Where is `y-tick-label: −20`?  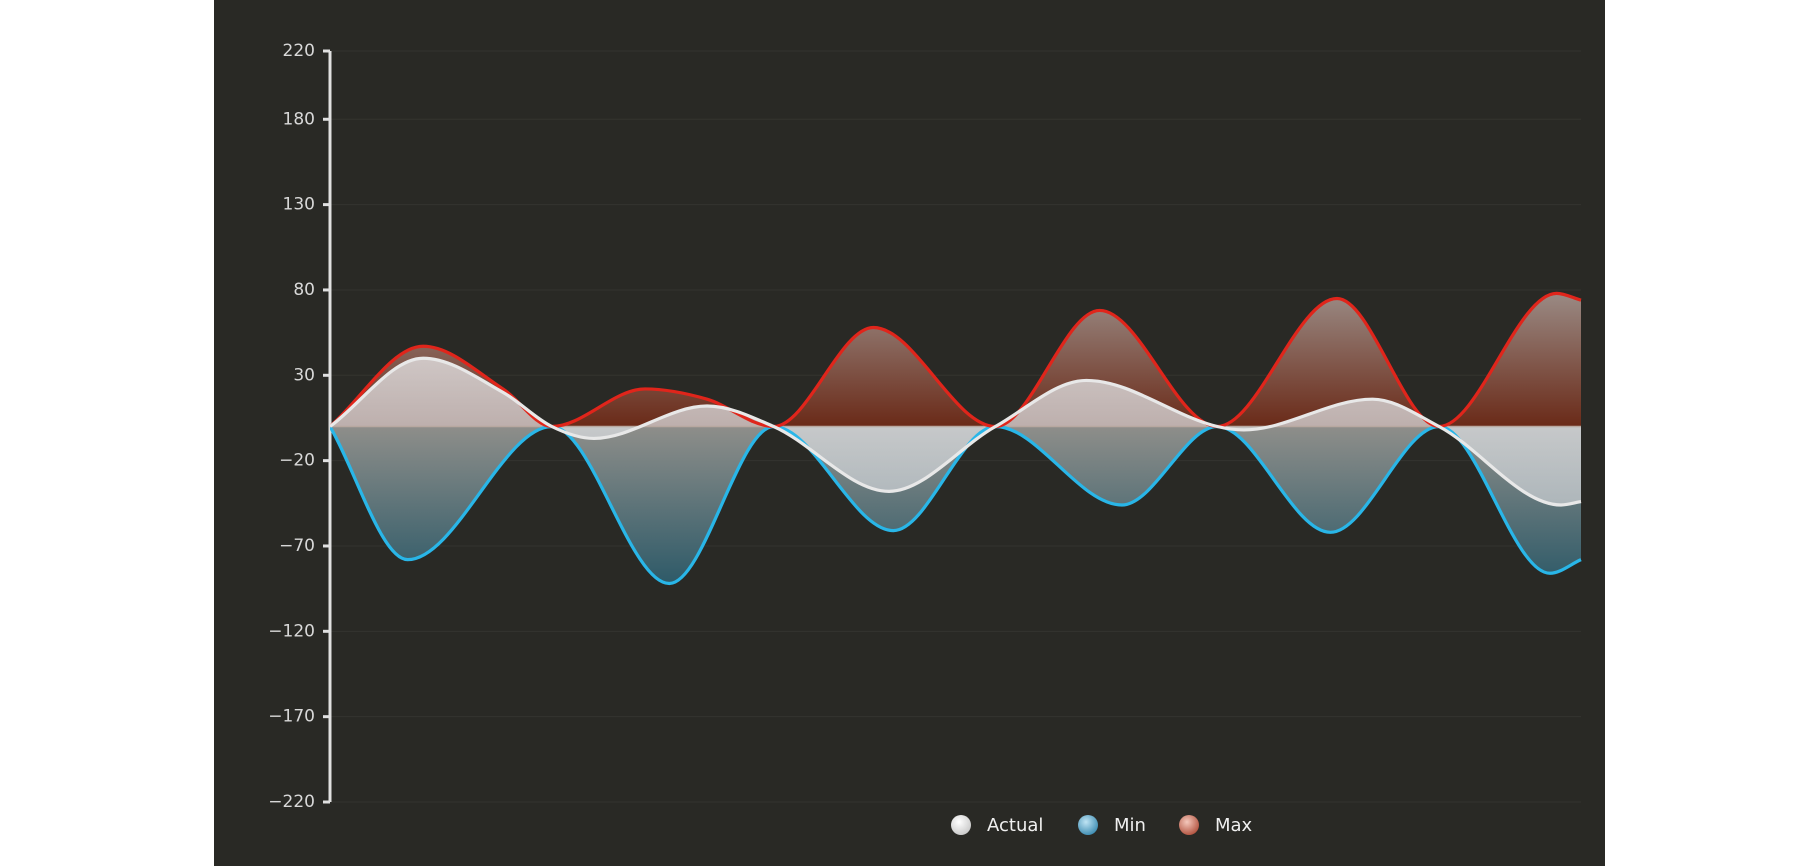 y-tick-label: −20 is located at coordinates (297, 461).